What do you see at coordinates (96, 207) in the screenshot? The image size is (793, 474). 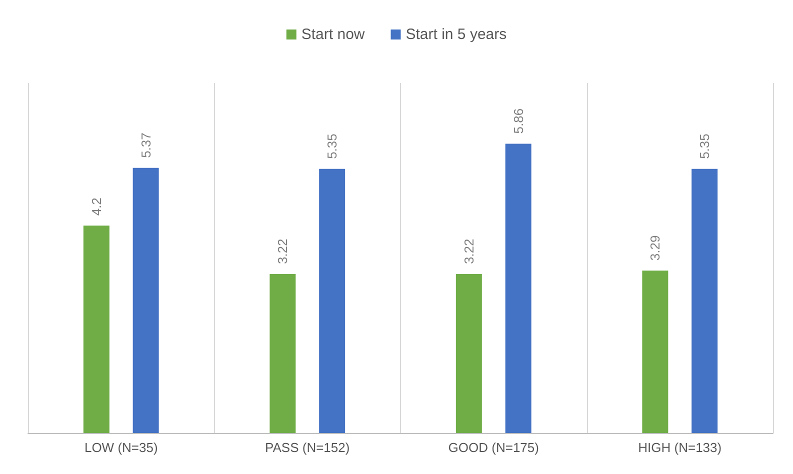 I see `data-label: 4.2` at bounding box center [96, 207].